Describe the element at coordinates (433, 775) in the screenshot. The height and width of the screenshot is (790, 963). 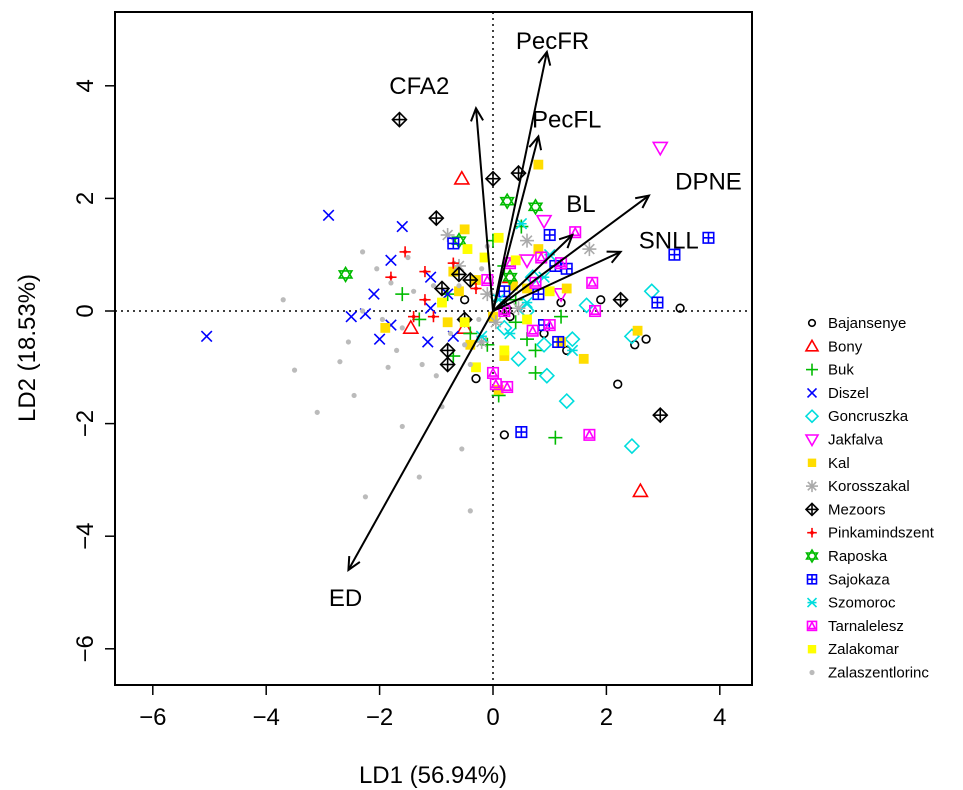
I see `x-axis-title: LD1 (56.94%)` at that location.